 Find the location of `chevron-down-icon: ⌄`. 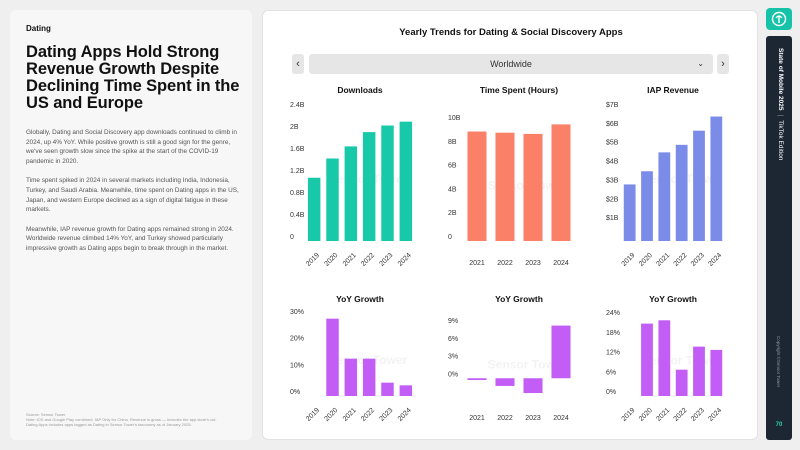

chevron-down-icon: ⌄ is located at coordinates (700, 63).